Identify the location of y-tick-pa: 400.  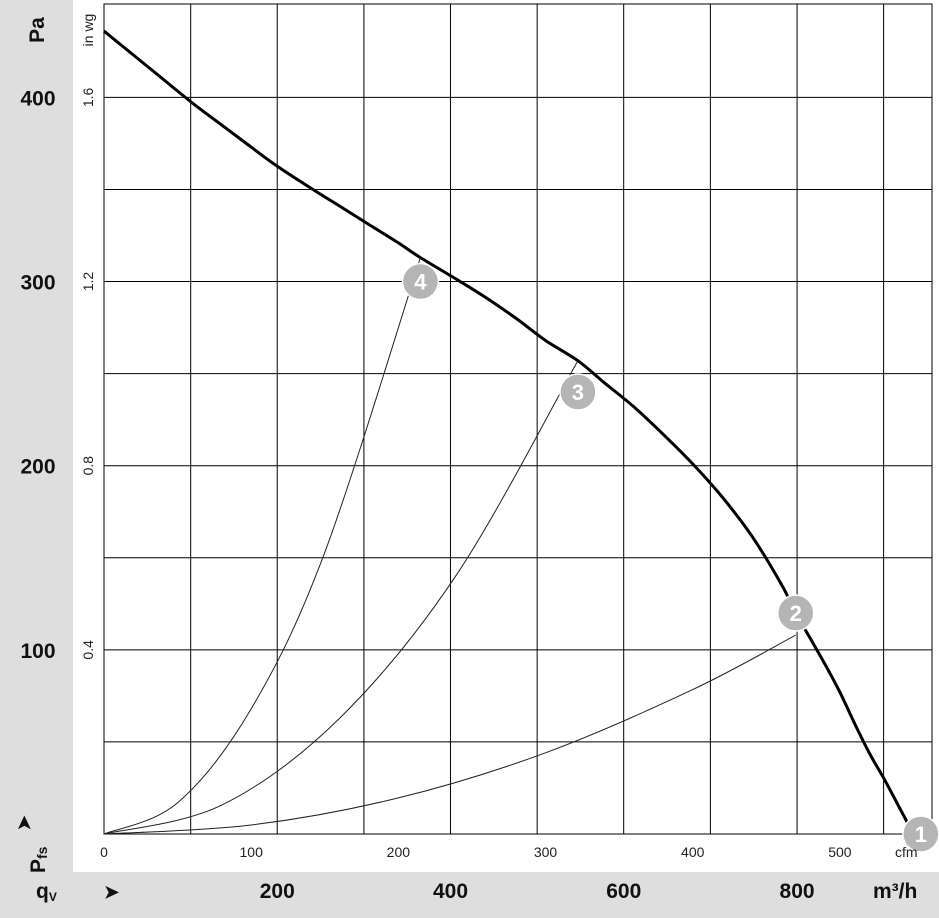
(37, 98).